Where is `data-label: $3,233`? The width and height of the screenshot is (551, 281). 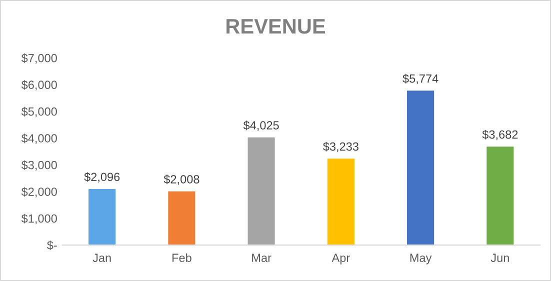
data-label: $3,233 is located at coordinates (340, 147).